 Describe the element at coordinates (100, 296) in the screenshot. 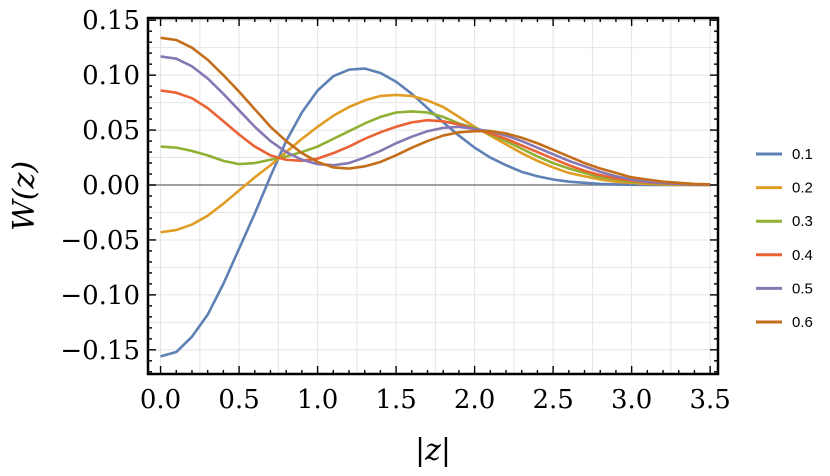

I see `y-tick-label: −0.10` at that location.